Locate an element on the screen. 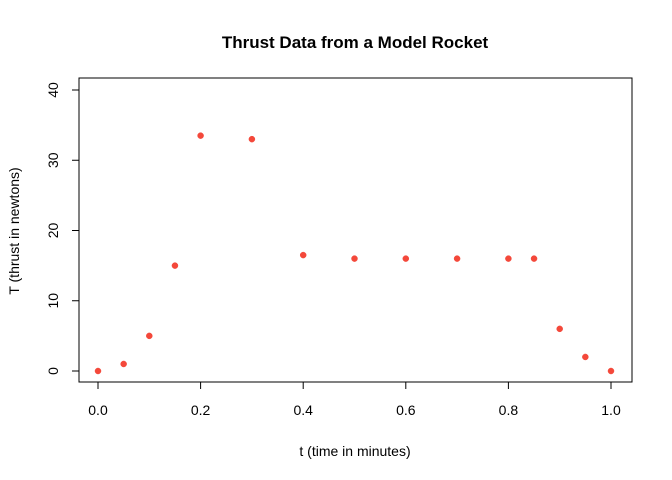 This screenshot has height=480, width=672. y-axis: 0 10 20 30 40 is located at coordinates (62, 228).